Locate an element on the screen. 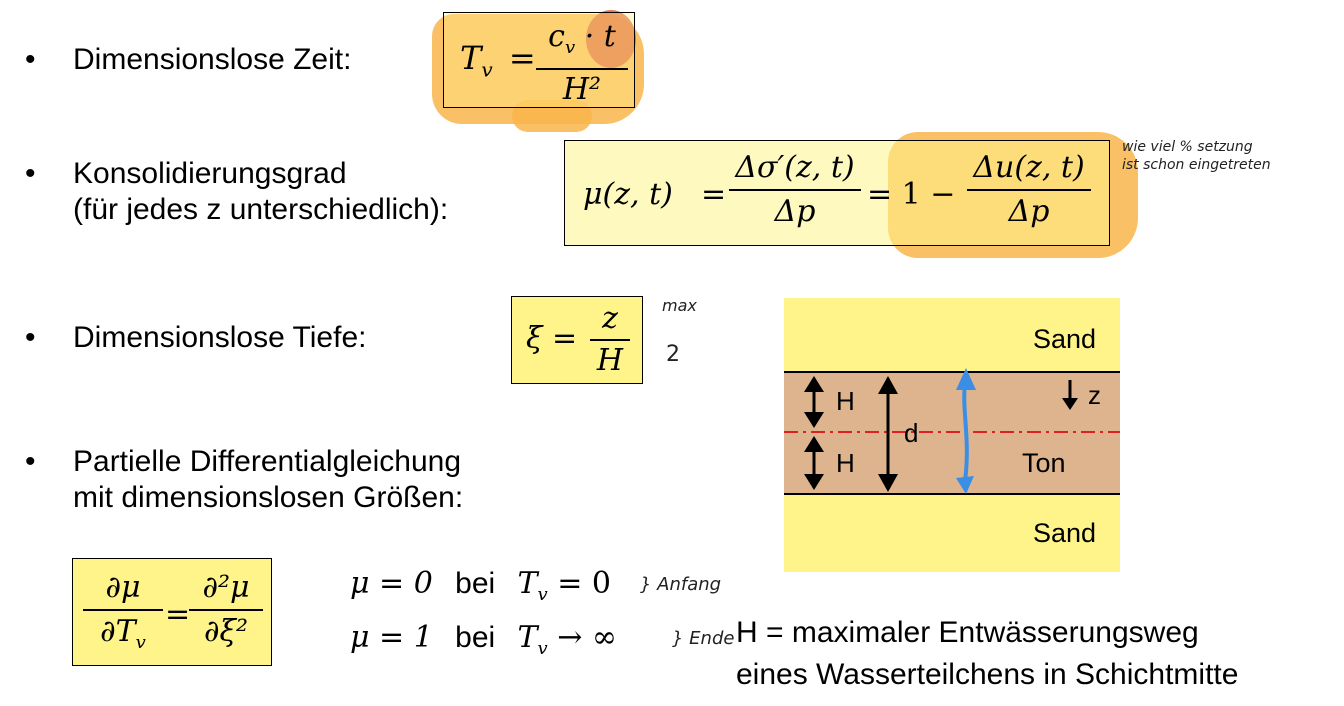  pde-fraction-left: ∂μ ∂Tv is located at coordinates (123, 615).